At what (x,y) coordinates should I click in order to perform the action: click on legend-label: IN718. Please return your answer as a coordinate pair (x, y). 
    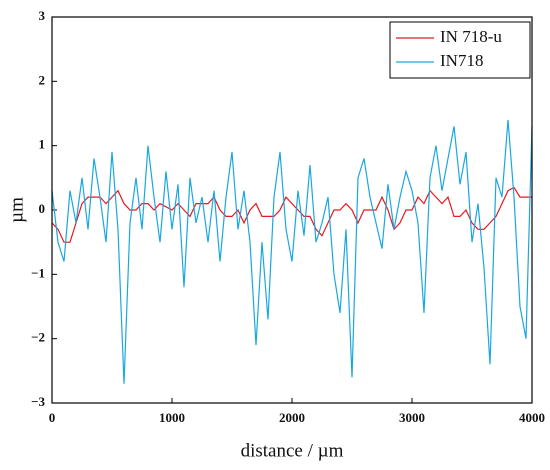
    Looking at the image, I should click on (461, 60).